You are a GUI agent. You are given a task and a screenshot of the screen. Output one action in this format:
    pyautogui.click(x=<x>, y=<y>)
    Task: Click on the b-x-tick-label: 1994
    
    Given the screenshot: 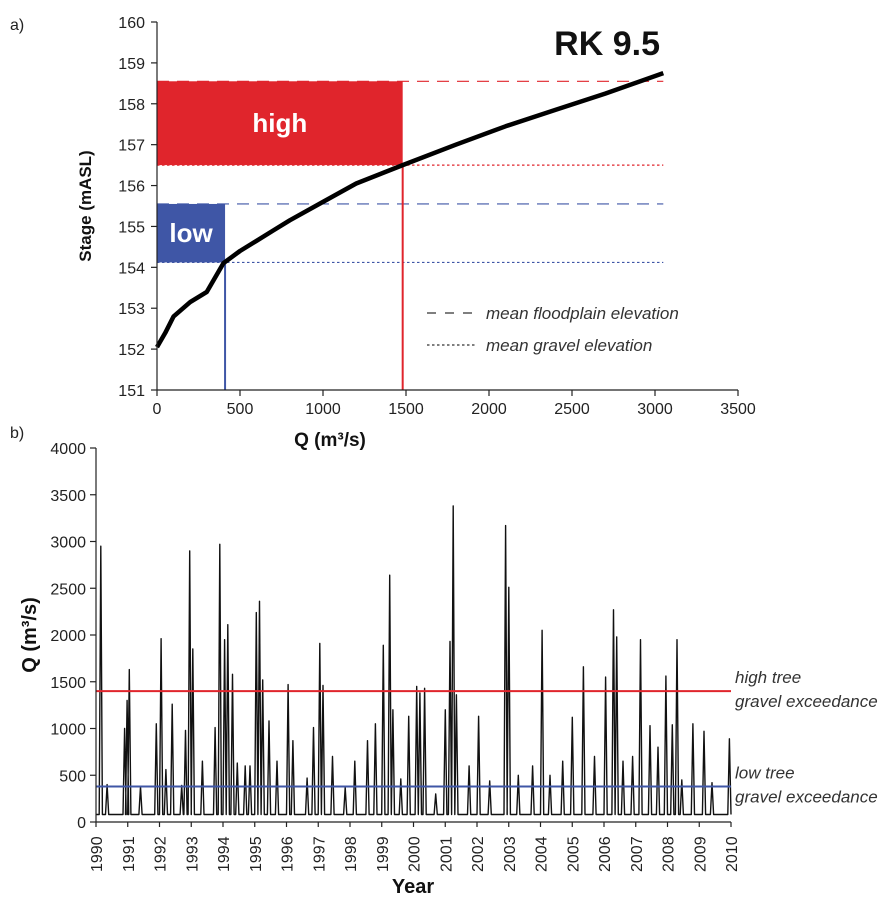 What is the action you would take?
    pyautogui.click(x=224, y=854)
    